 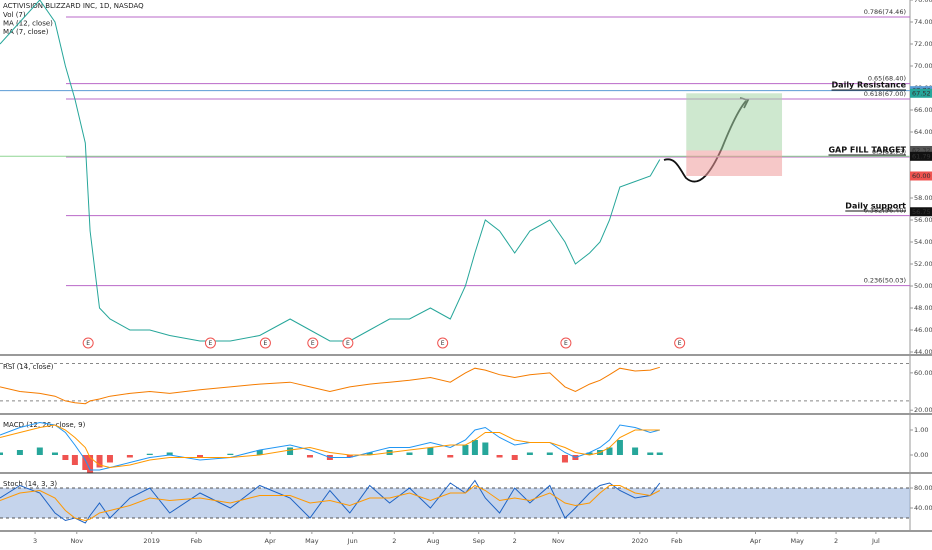 What do you see at coordinates (923, 264) in the screenshot?
I see `y-tick-label: 52.00` at bounding box center [923, 264].